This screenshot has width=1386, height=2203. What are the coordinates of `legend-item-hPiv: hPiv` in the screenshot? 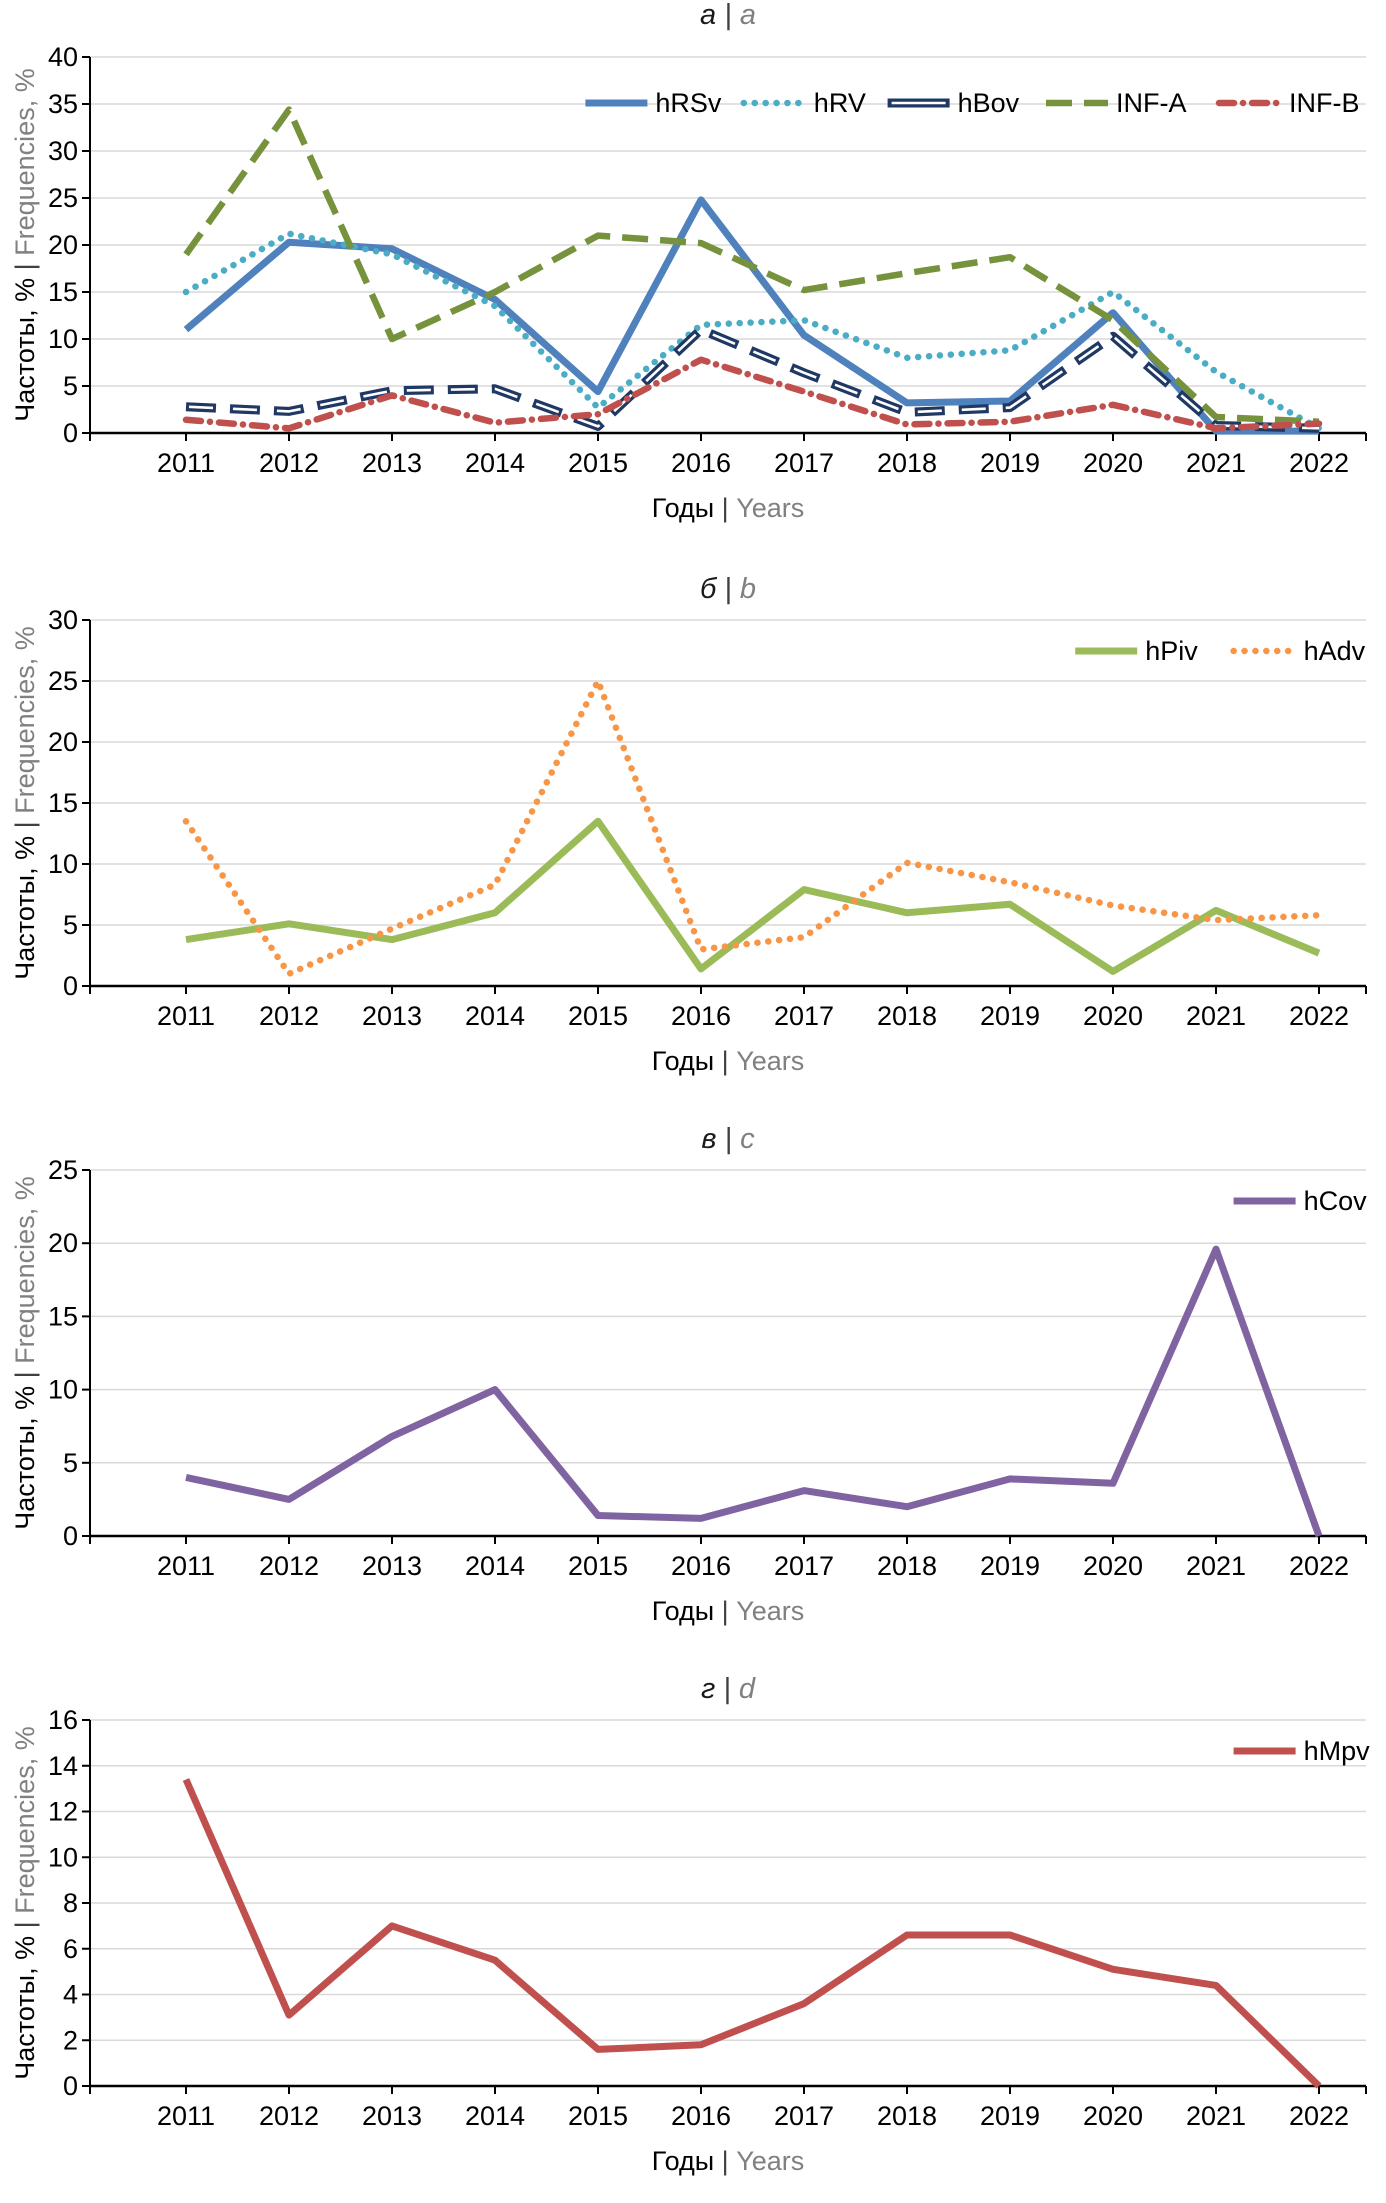 It's located at (1136, 651).